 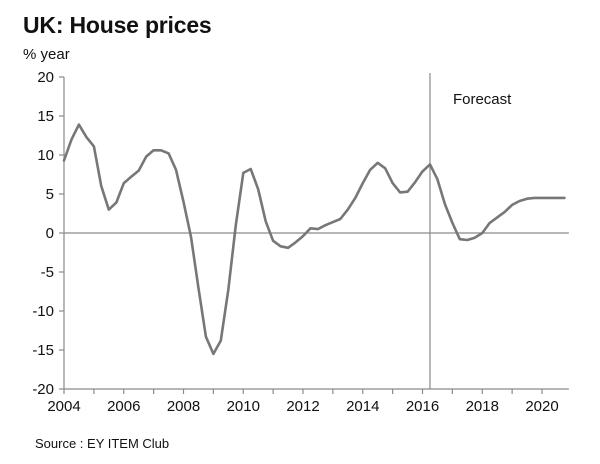 I want to click on y-tick-label: 15, so click(x=45, y=116).